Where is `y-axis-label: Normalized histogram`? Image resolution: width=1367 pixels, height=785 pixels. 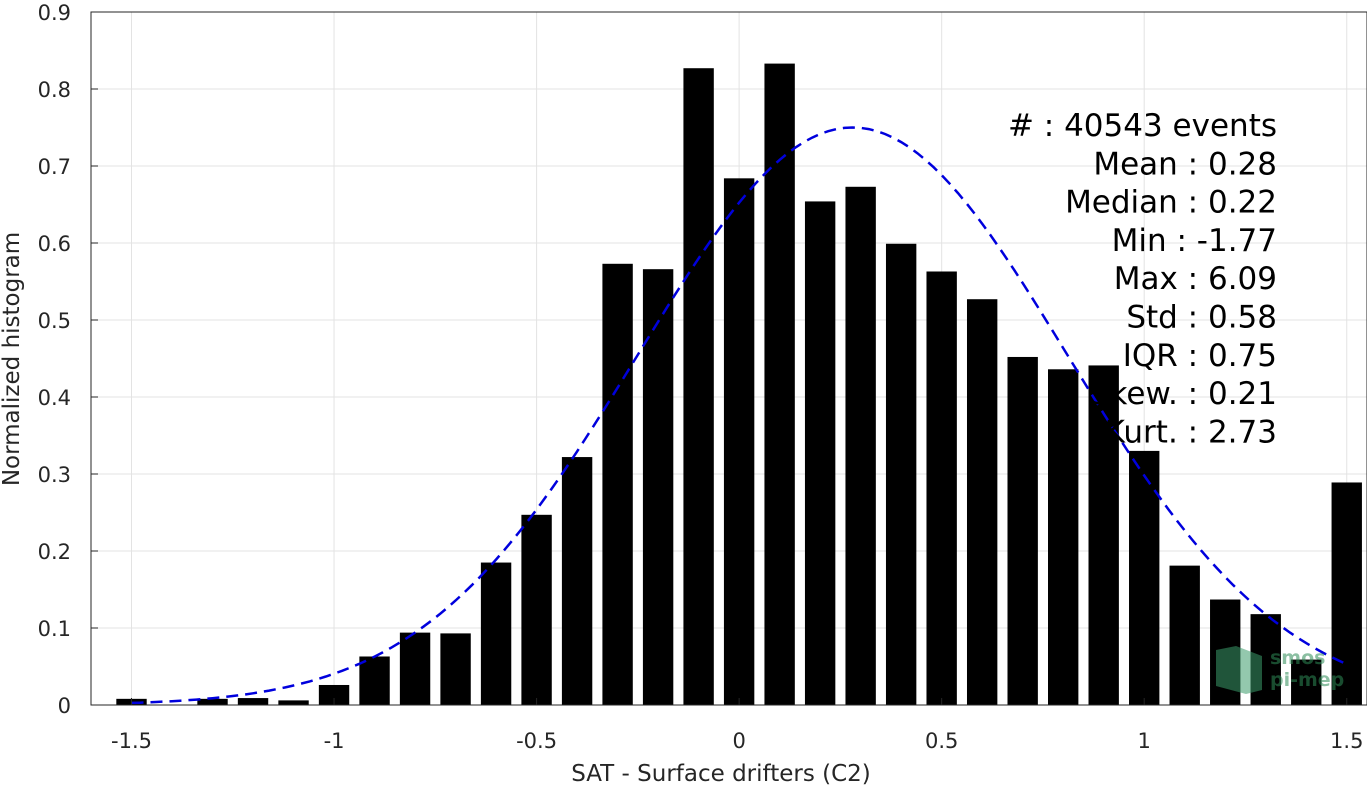
y-axis-label: Normalized histogram is located at coordinates (12, 359).